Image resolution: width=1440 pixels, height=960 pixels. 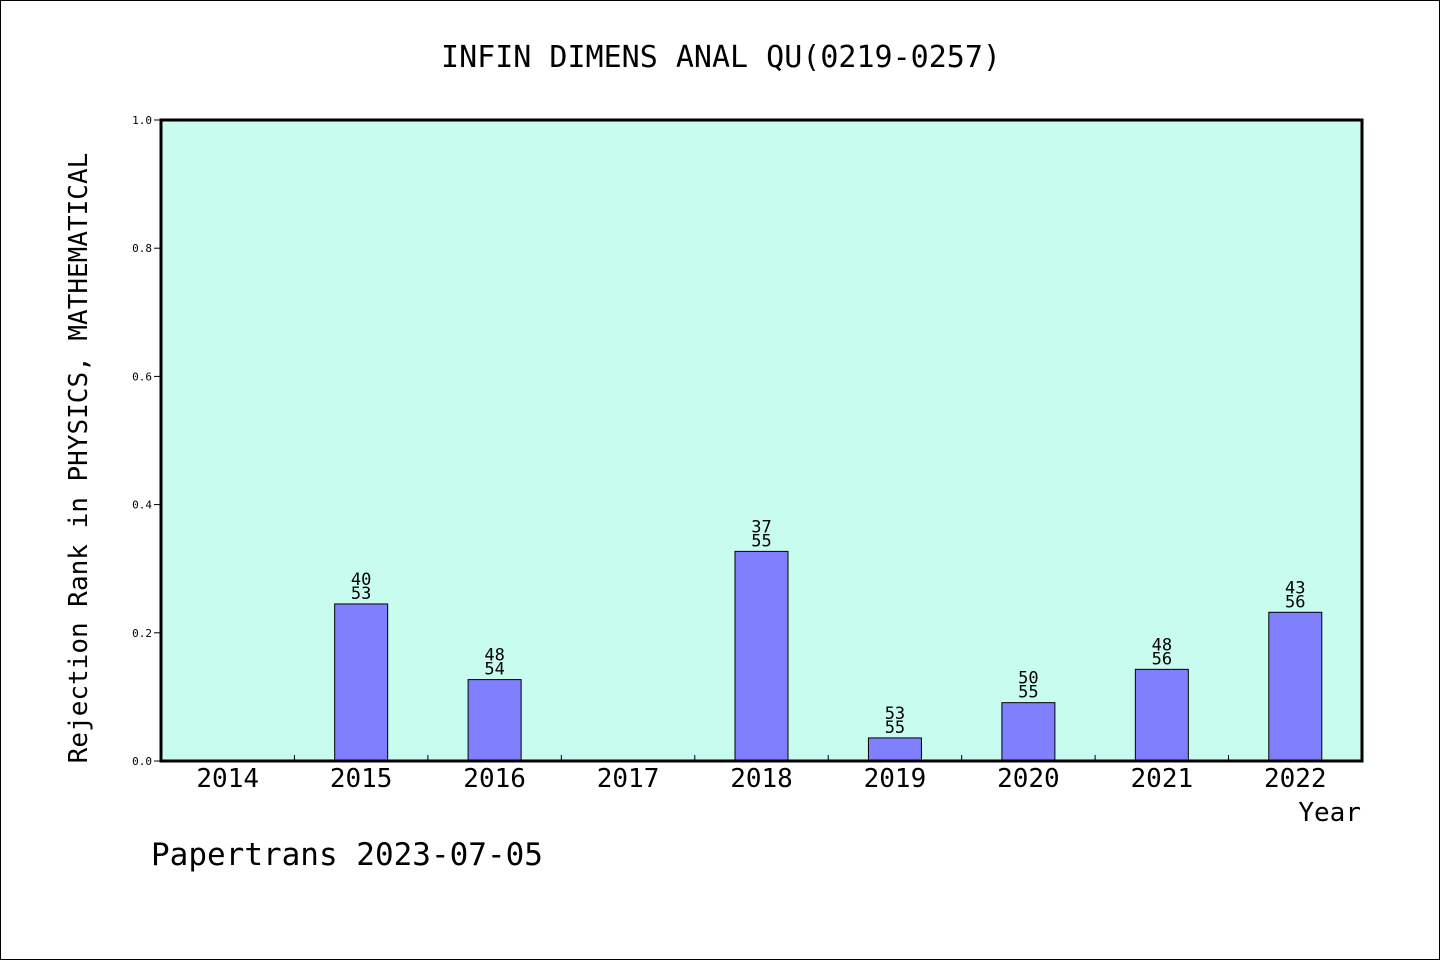 What do you see at coordinates (361, 779) in the screenshot?
I see `x-tick-label: 2015` at bounding box center [361, 779].